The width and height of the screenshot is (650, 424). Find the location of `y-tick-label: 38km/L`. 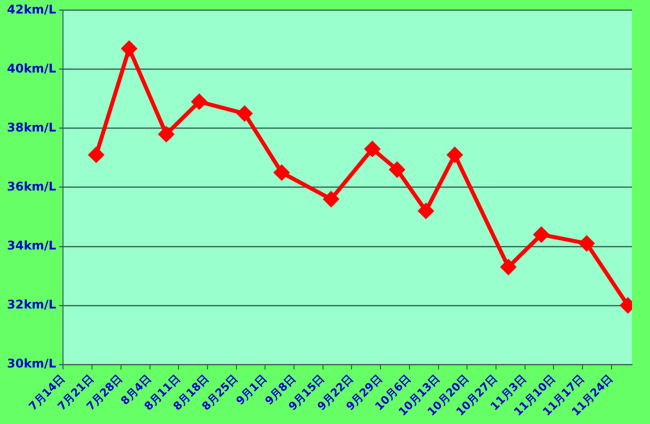

y-tick-label: 38km/L is located at coordinates (31, 127).